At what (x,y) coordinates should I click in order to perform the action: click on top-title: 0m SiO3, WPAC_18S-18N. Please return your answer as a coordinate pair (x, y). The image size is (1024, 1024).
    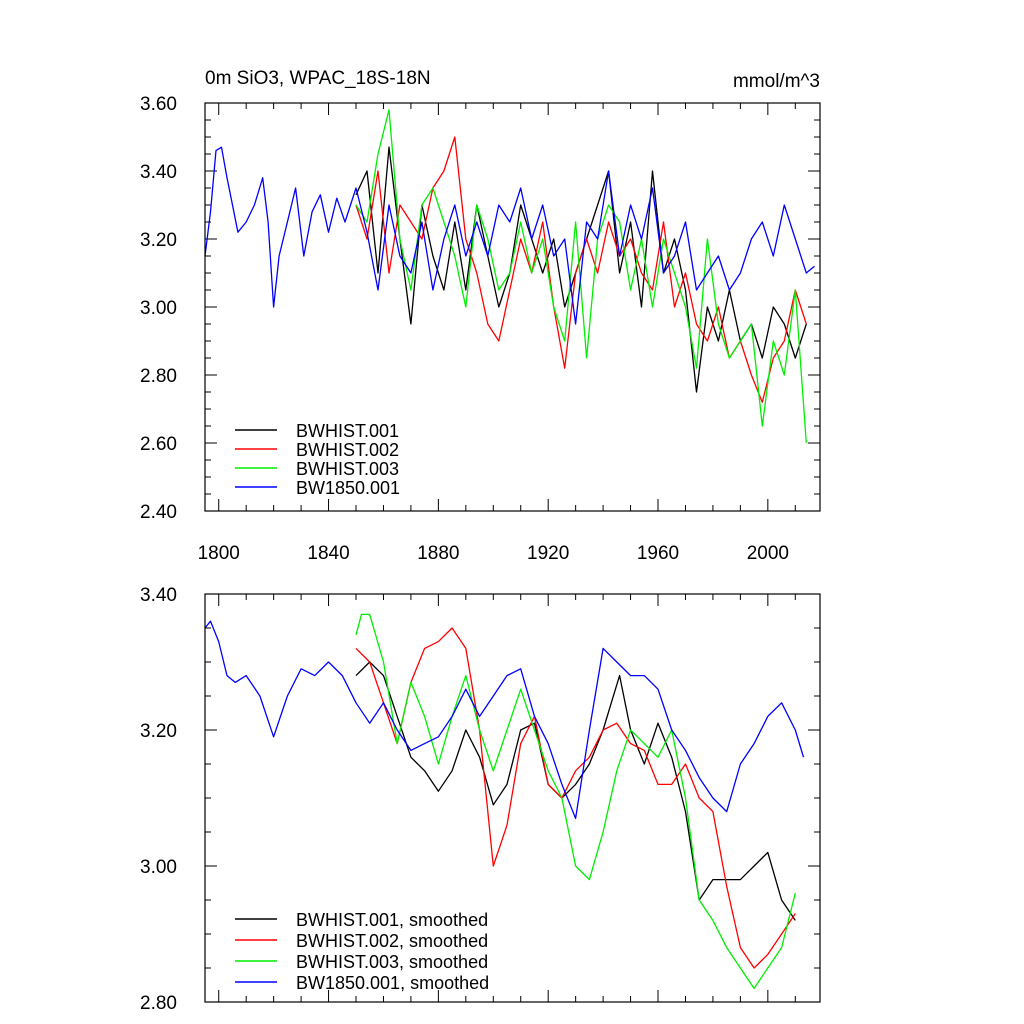
    Looking at the image, I should click on (318, 78).